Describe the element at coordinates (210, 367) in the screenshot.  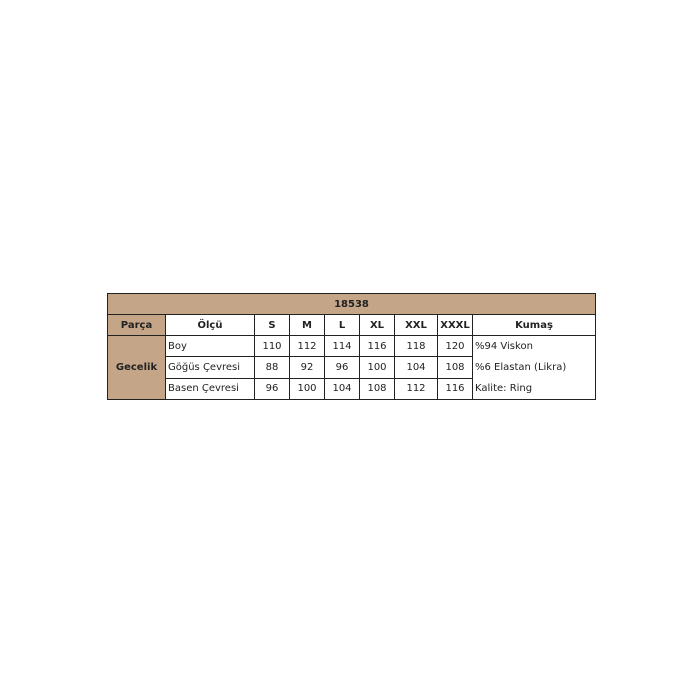
I see `measure-label: Göğüs Çevresi` at that location.